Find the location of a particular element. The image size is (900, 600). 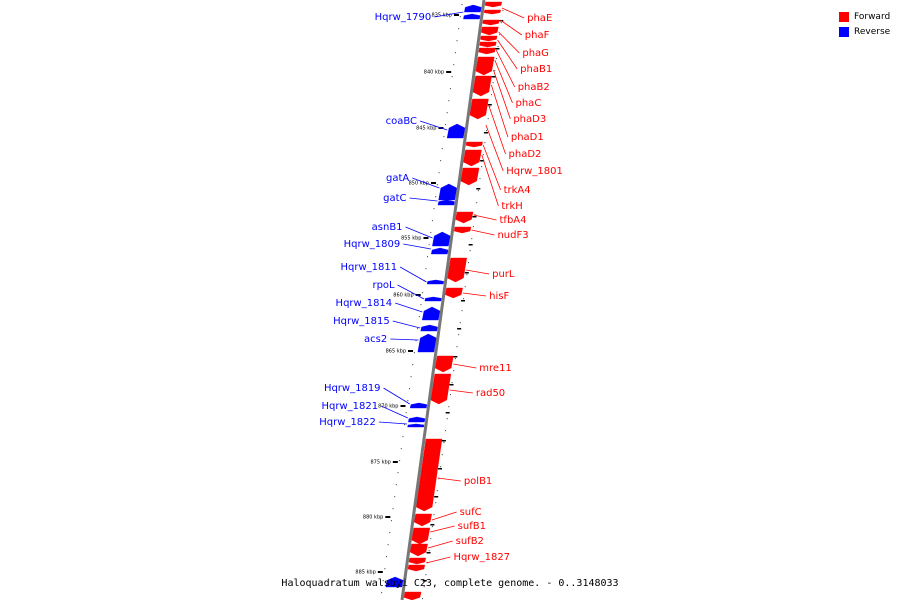

forward-gene-label: phaF is located at coordinates (537, 35).